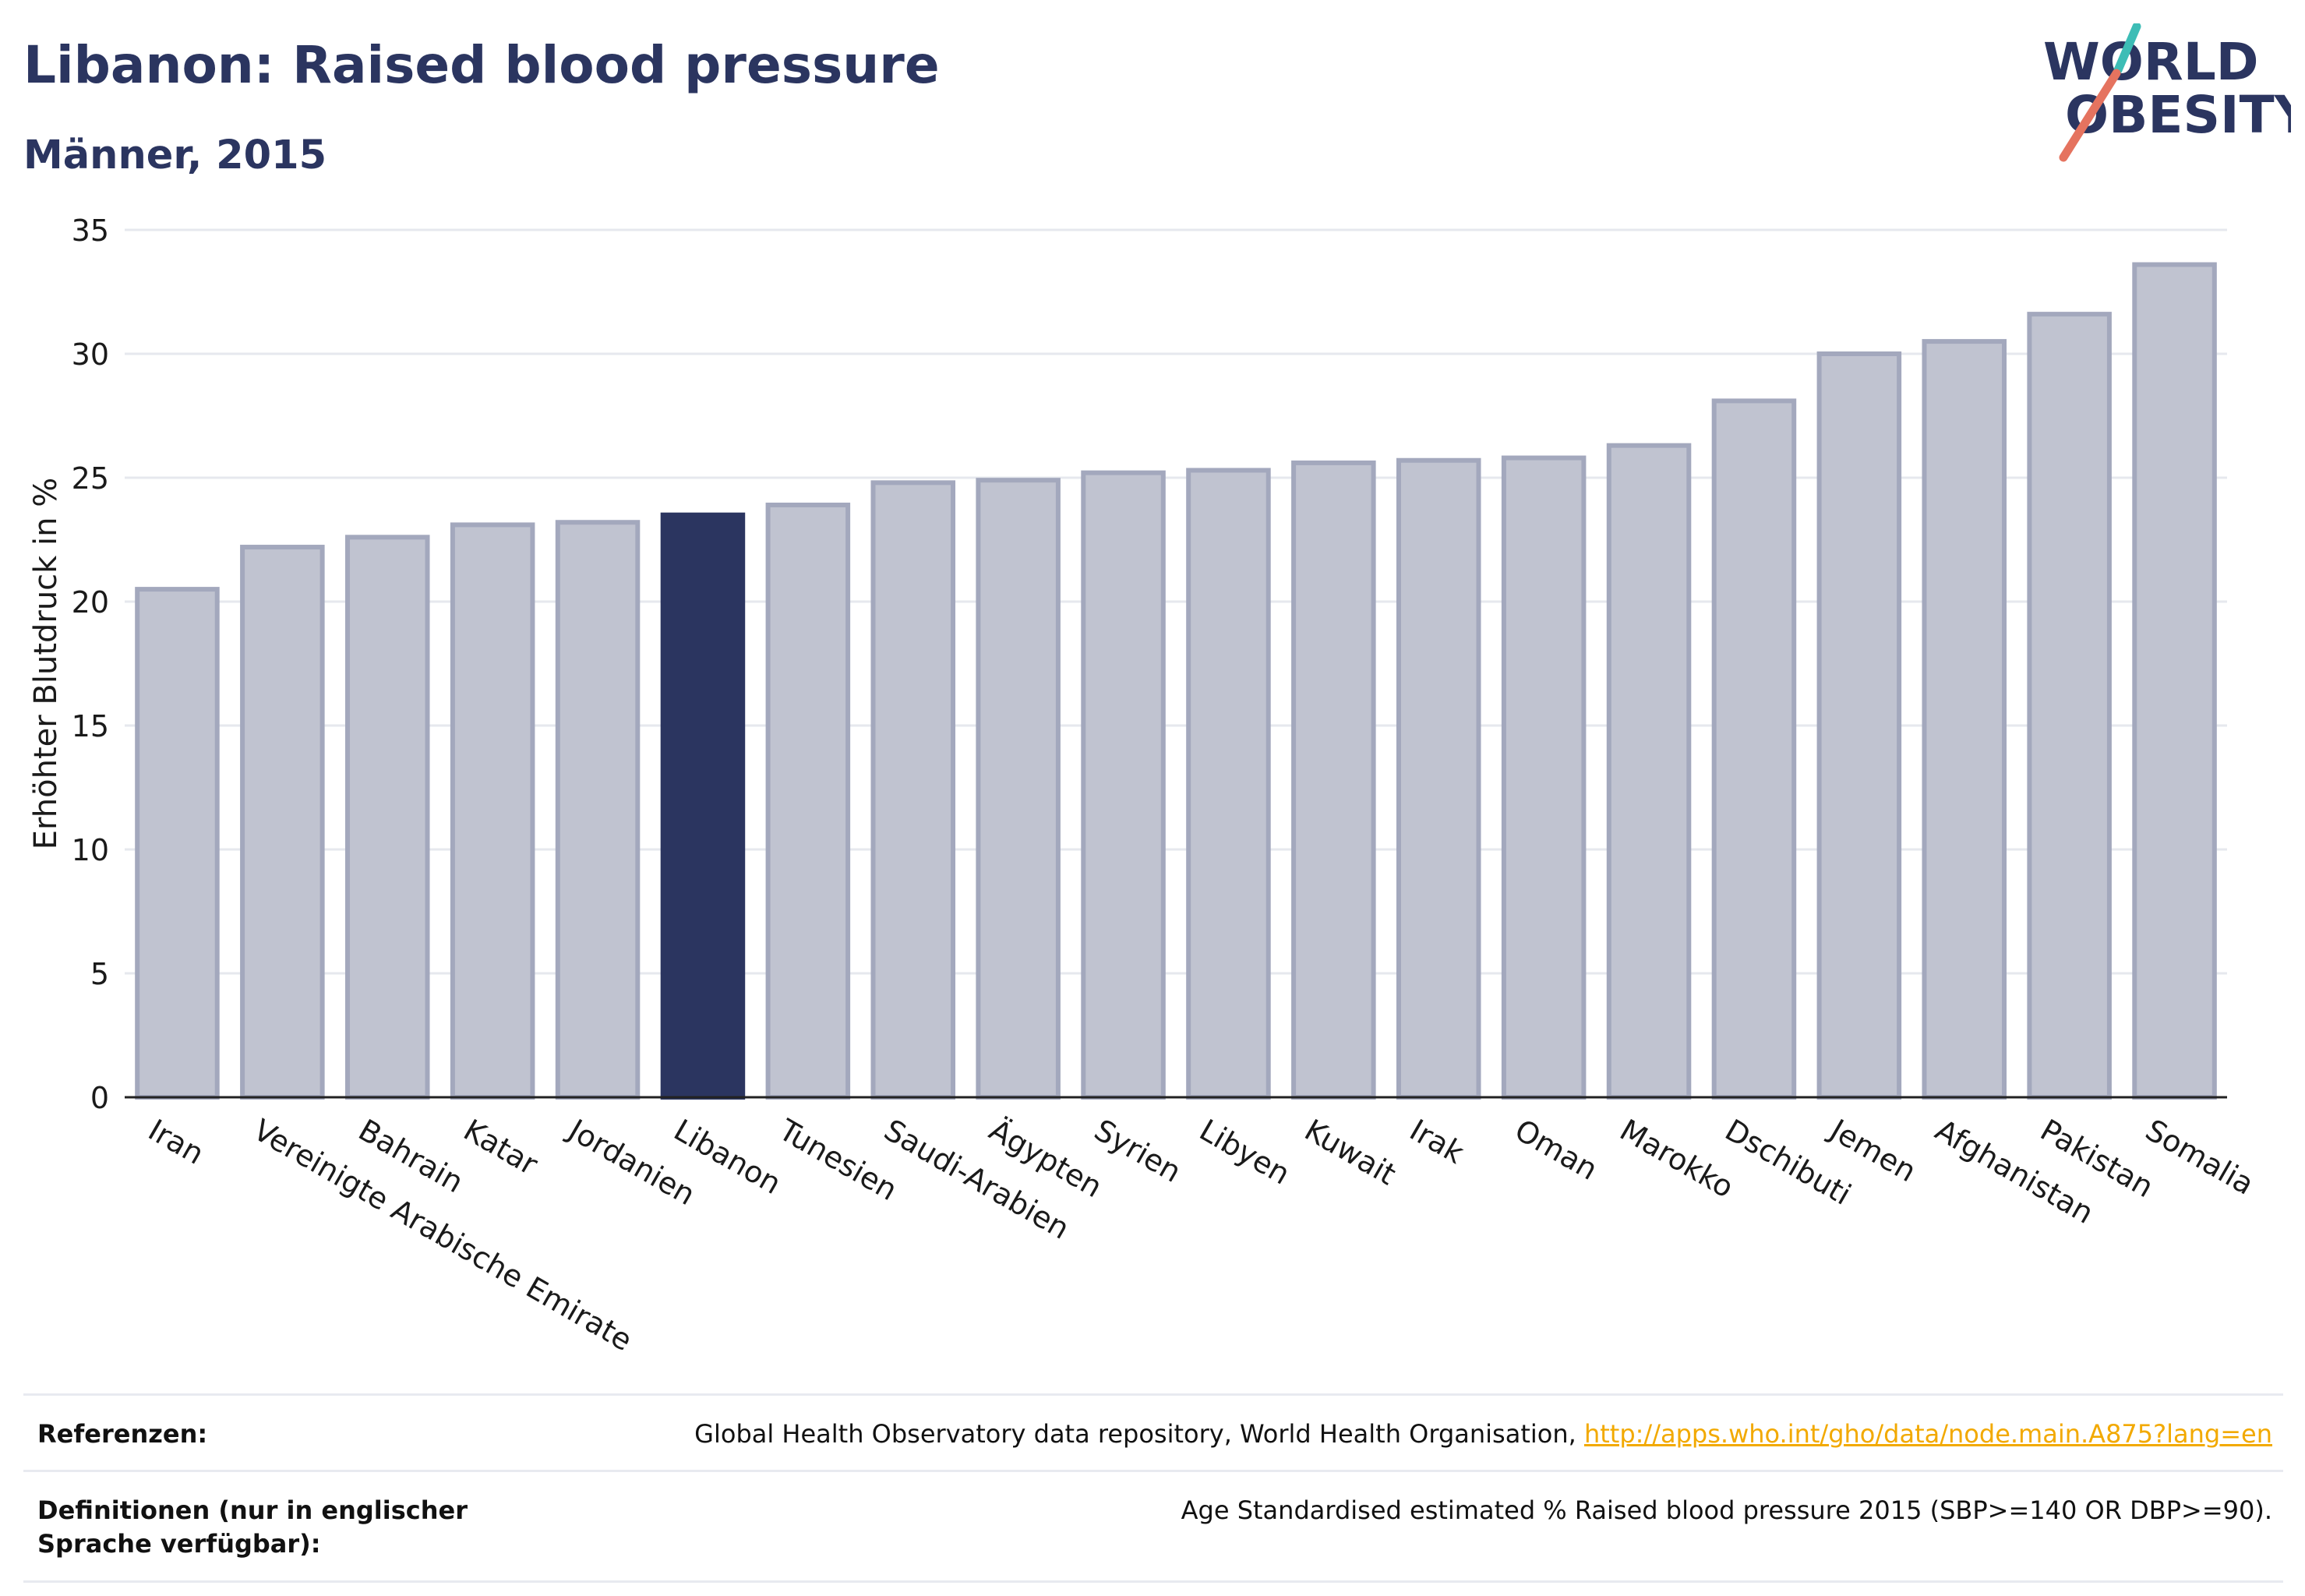 This screenshot has height=1596, width=2305. What do you see at coordinates (90, 231) in the screenshot?
I see `y-tick-label: 35` at bounding box center [90, 231].